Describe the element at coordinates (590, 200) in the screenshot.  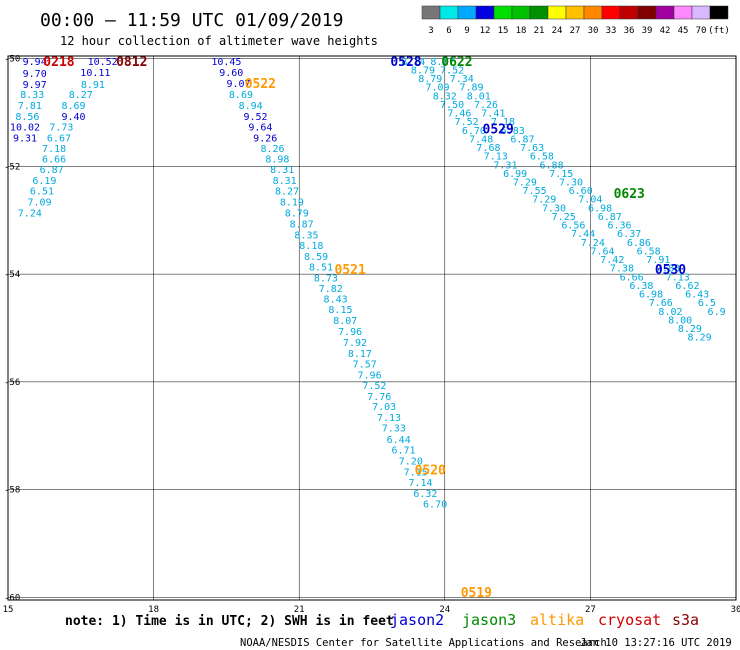
I see `swh-value: 7.04` at that location.